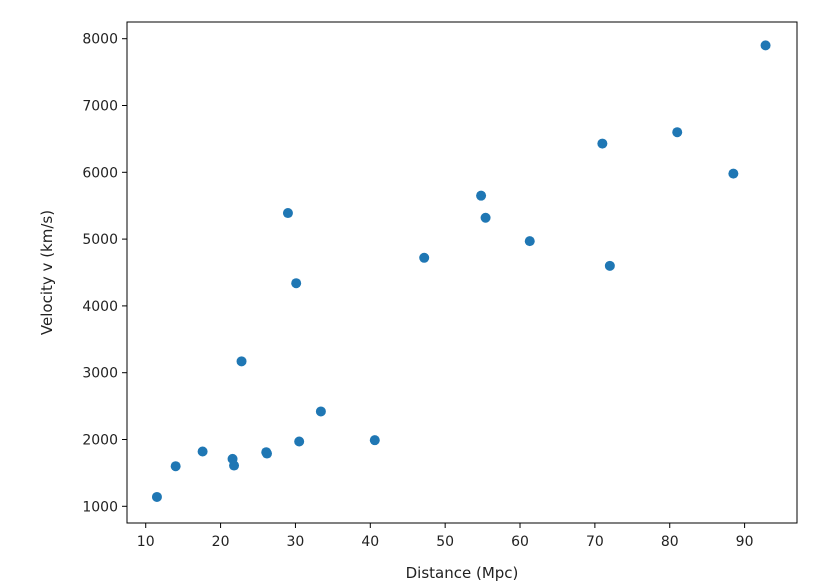  Describe the element at coordinates (100, 374) in the screenshot. I see `y-tick-label: 3000` at that location.